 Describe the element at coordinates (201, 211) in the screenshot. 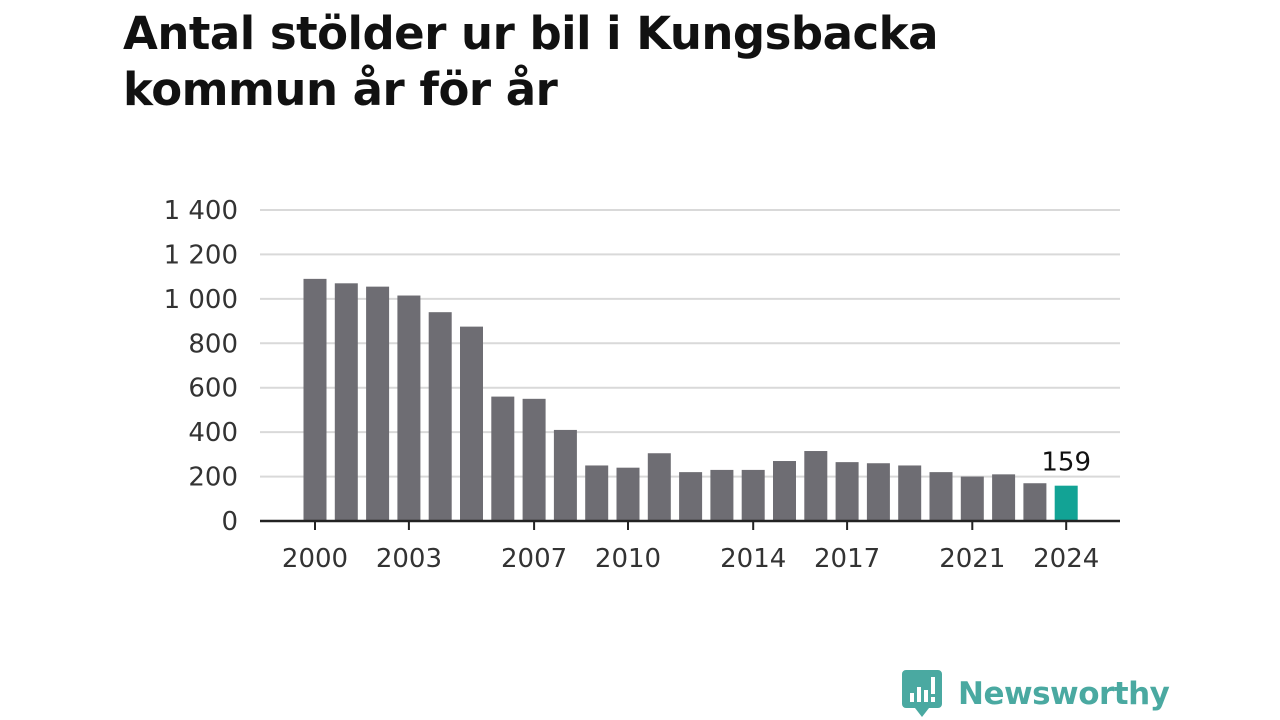

I see `y-tick-label: 1 400` at that location.